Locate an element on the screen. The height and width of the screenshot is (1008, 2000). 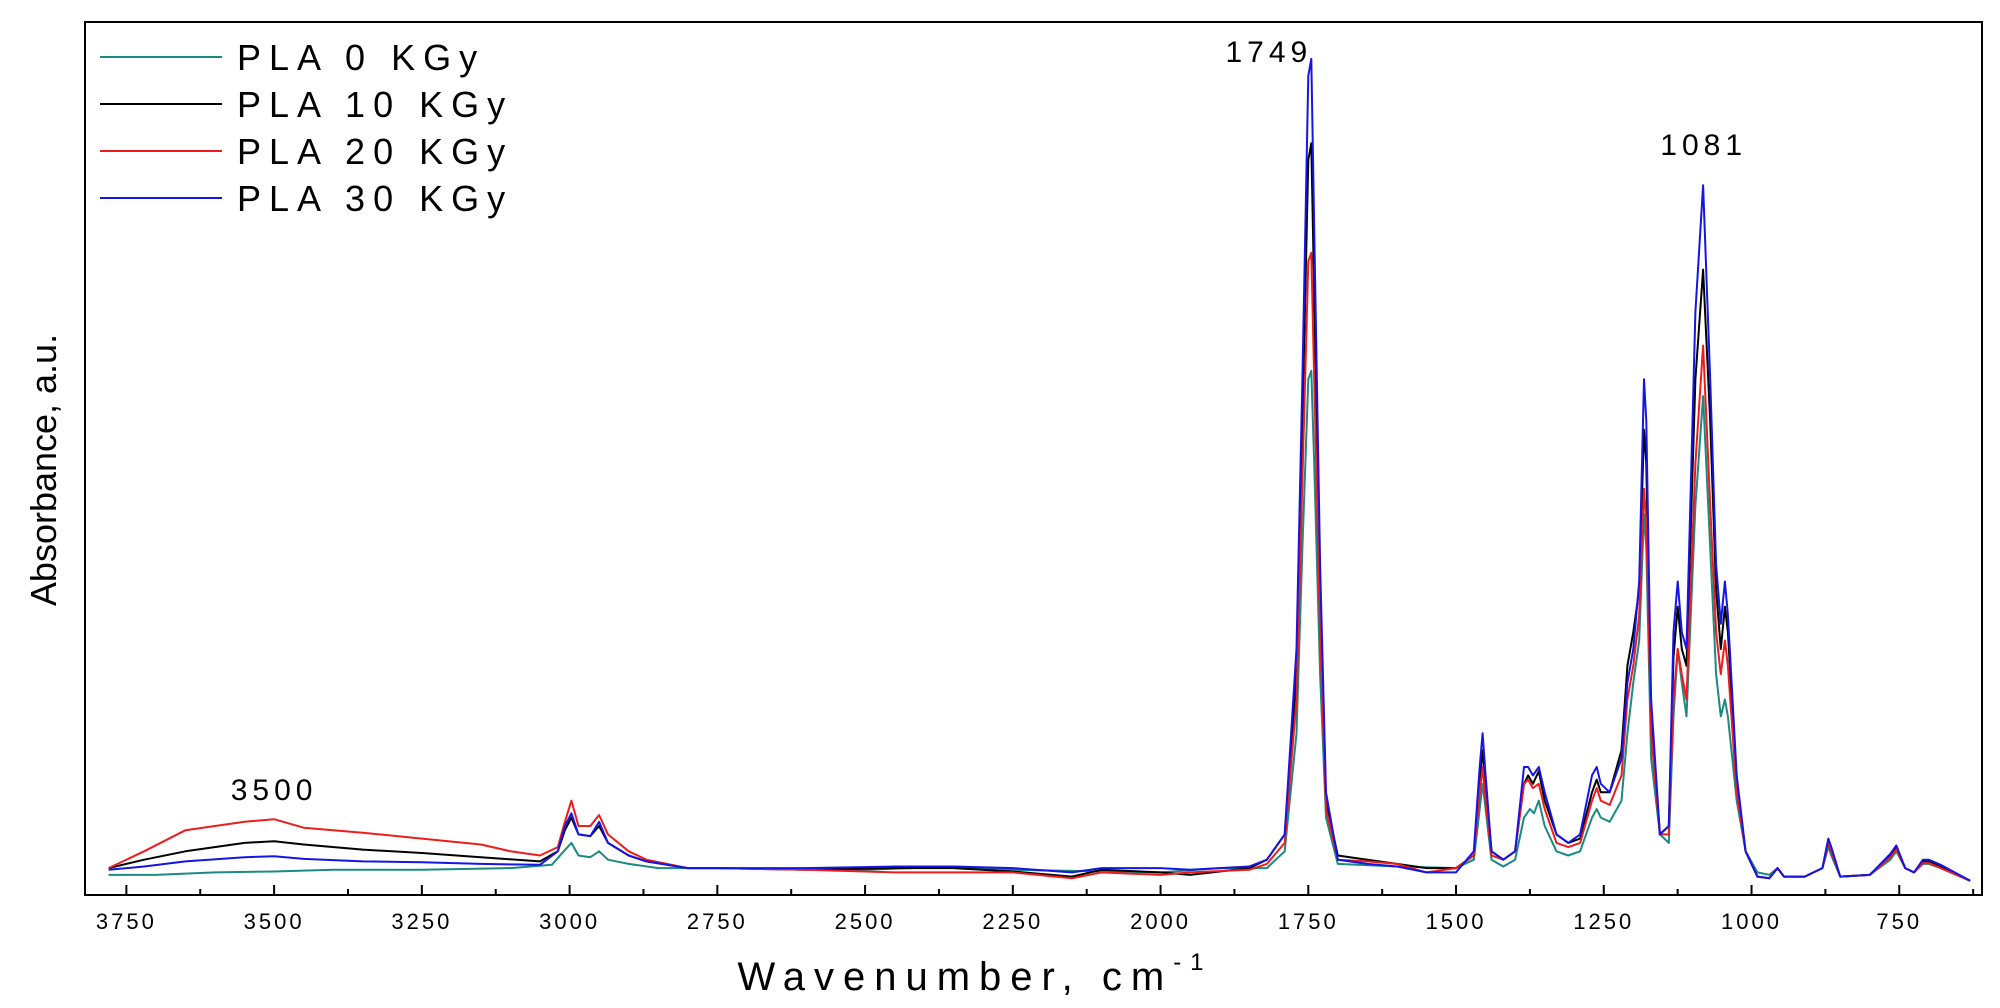
legend: PLA 0 KGy PLA 10 KGy PLA 20 KGy PLA 30 KGy is located at coordinates (306, 128).